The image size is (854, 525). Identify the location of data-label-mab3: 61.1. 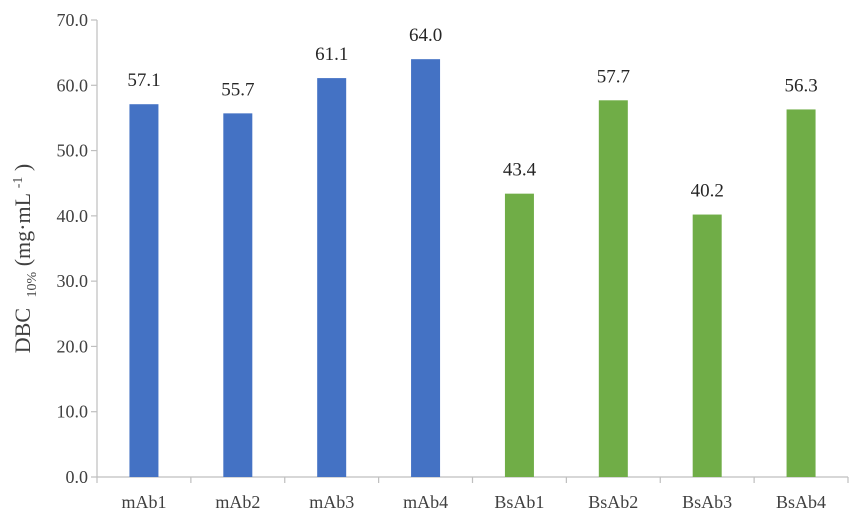
(331, 54).